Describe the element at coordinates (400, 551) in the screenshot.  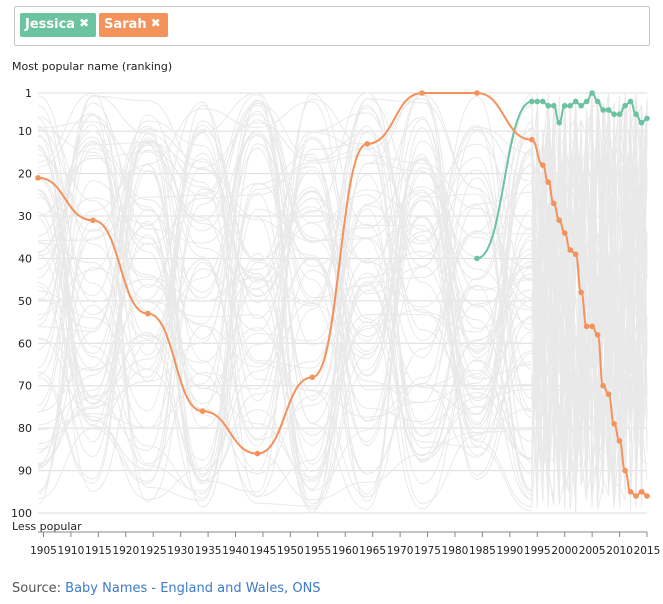
I see `x-tick-label: 1970` at that location.